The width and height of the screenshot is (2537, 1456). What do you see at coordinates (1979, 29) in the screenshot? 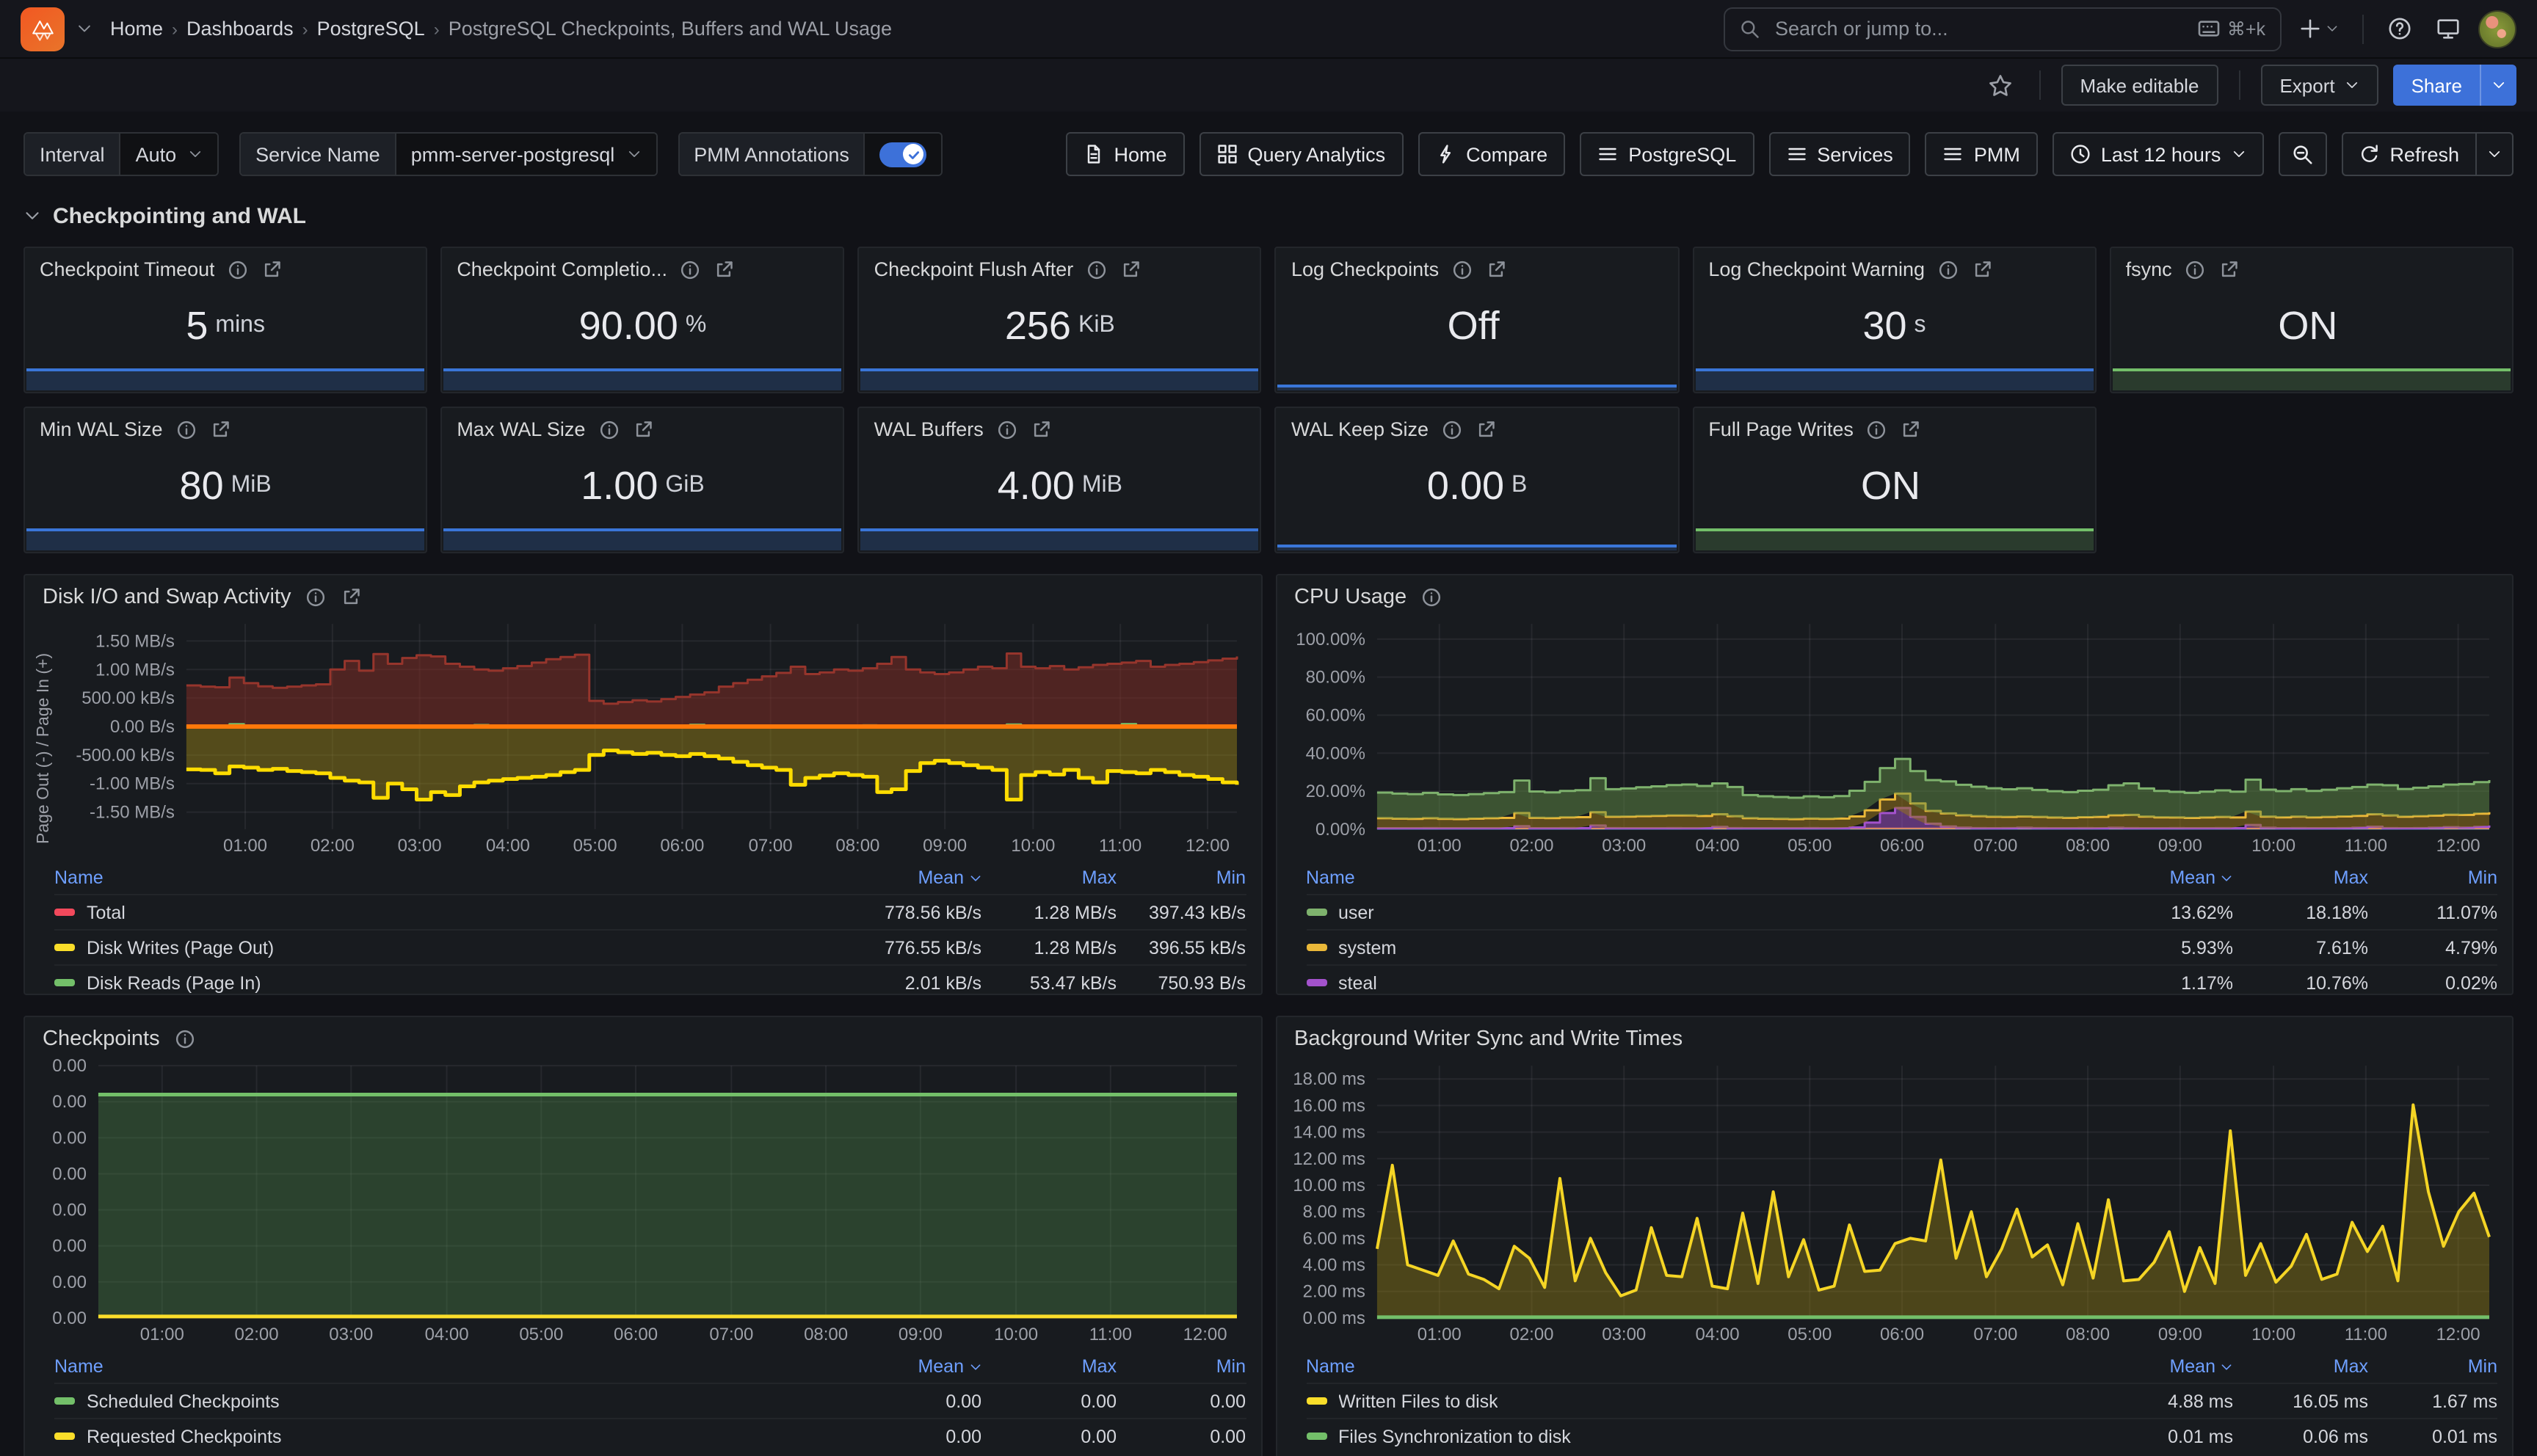
I see `search-input` at bounding box center [1979, 29].